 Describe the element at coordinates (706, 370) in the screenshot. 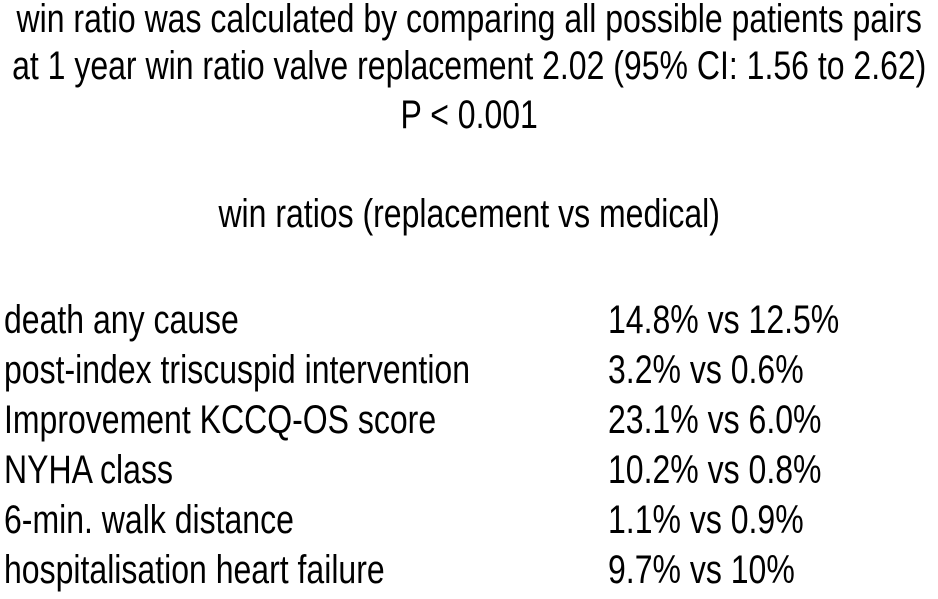

I see `row-value: 3.2% vs 0.6%` at that location.